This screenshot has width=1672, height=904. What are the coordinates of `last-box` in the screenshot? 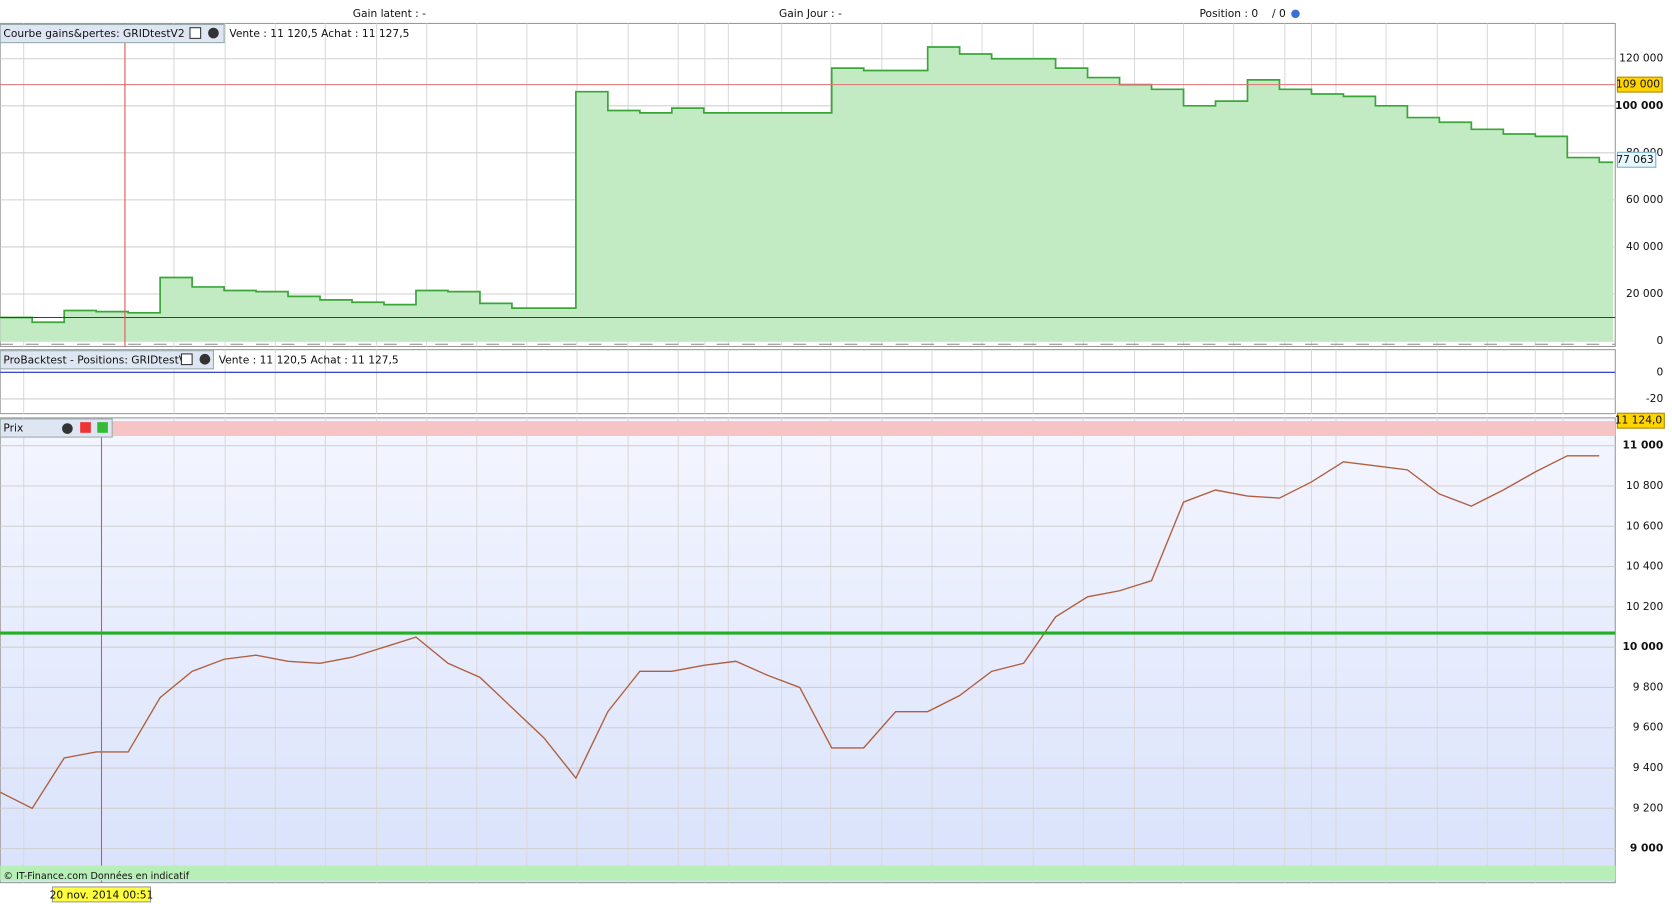 It's located at (1640, 420).